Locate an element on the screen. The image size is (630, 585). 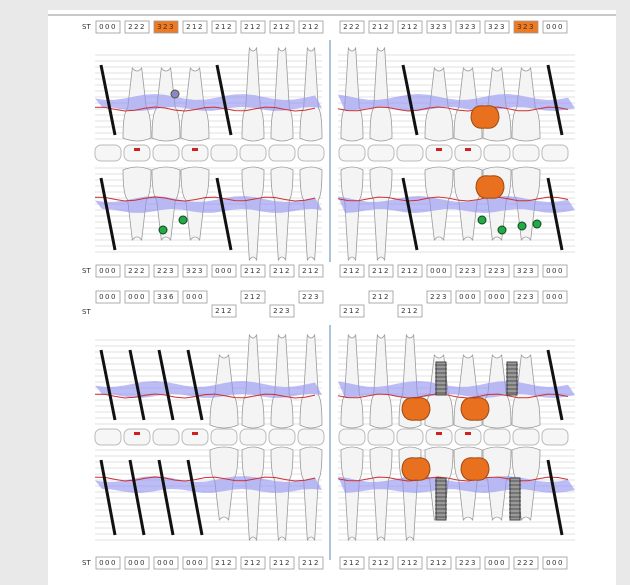
measure-value: 336 is located at coordinates (166, 297).